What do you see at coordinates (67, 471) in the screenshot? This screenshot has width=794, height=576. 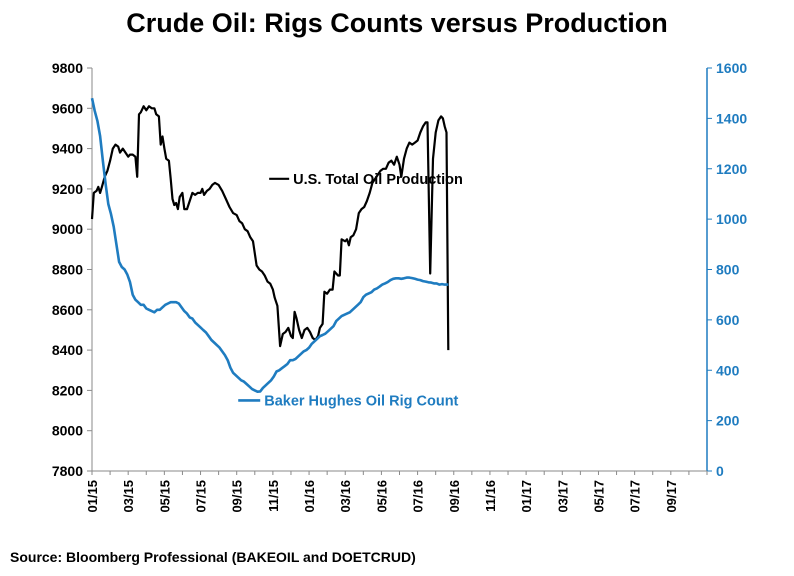 I see `left-tick-label: 7800` at bounding box center [67, 471].